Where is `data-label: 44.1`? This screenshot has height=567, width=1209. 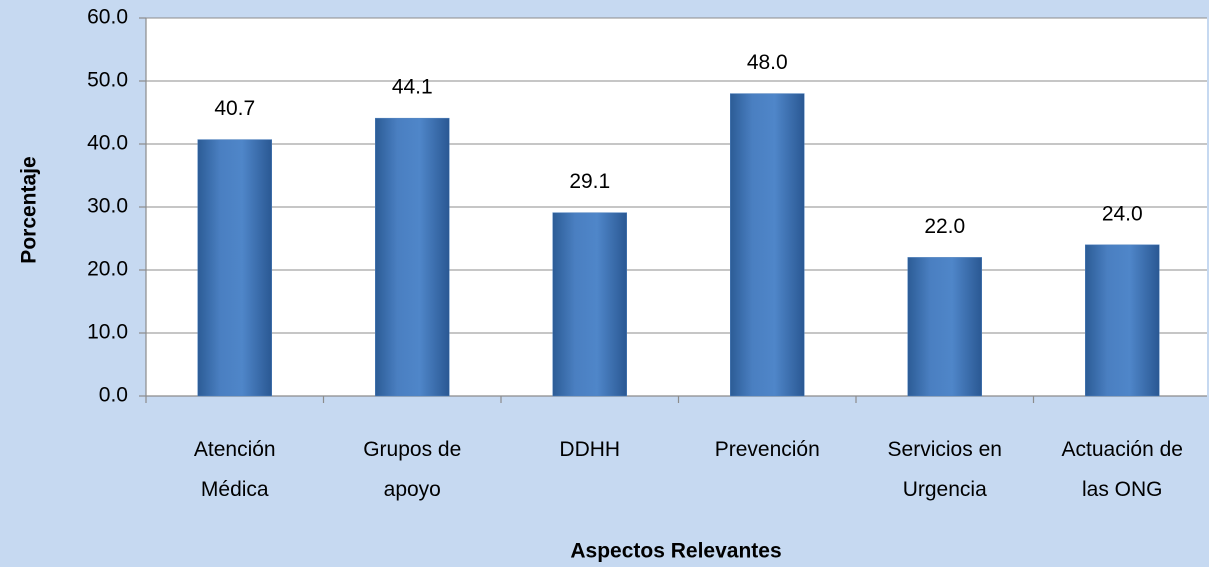 data-label: 44.1 is located at coordinates (412, 87).